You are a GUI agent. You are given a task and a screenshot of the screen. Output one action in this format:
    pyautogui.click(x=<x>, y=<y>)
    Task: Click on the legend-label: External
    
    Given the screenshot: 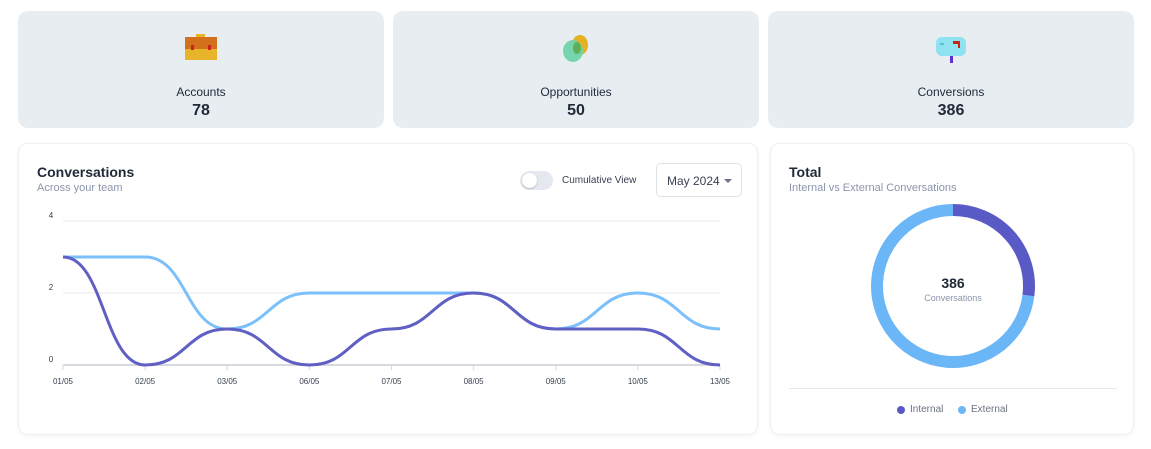 What is the action you would take?
    pyautogui.click(x=989, y=409)
    